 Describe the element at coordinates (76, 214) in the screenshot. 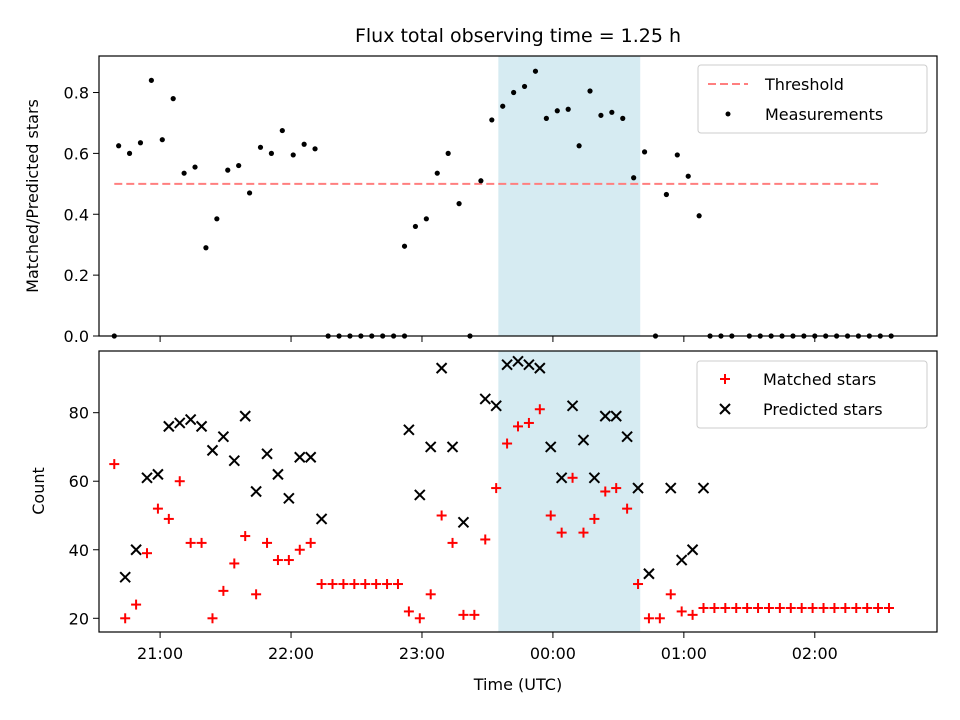

I see `y-tick-label: 0.4` at that location.